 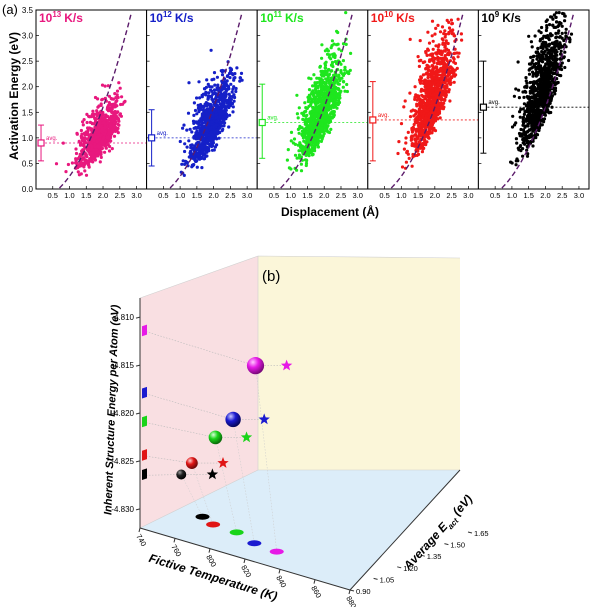 I want to click on floor-projection, so click(x=276, y=551).